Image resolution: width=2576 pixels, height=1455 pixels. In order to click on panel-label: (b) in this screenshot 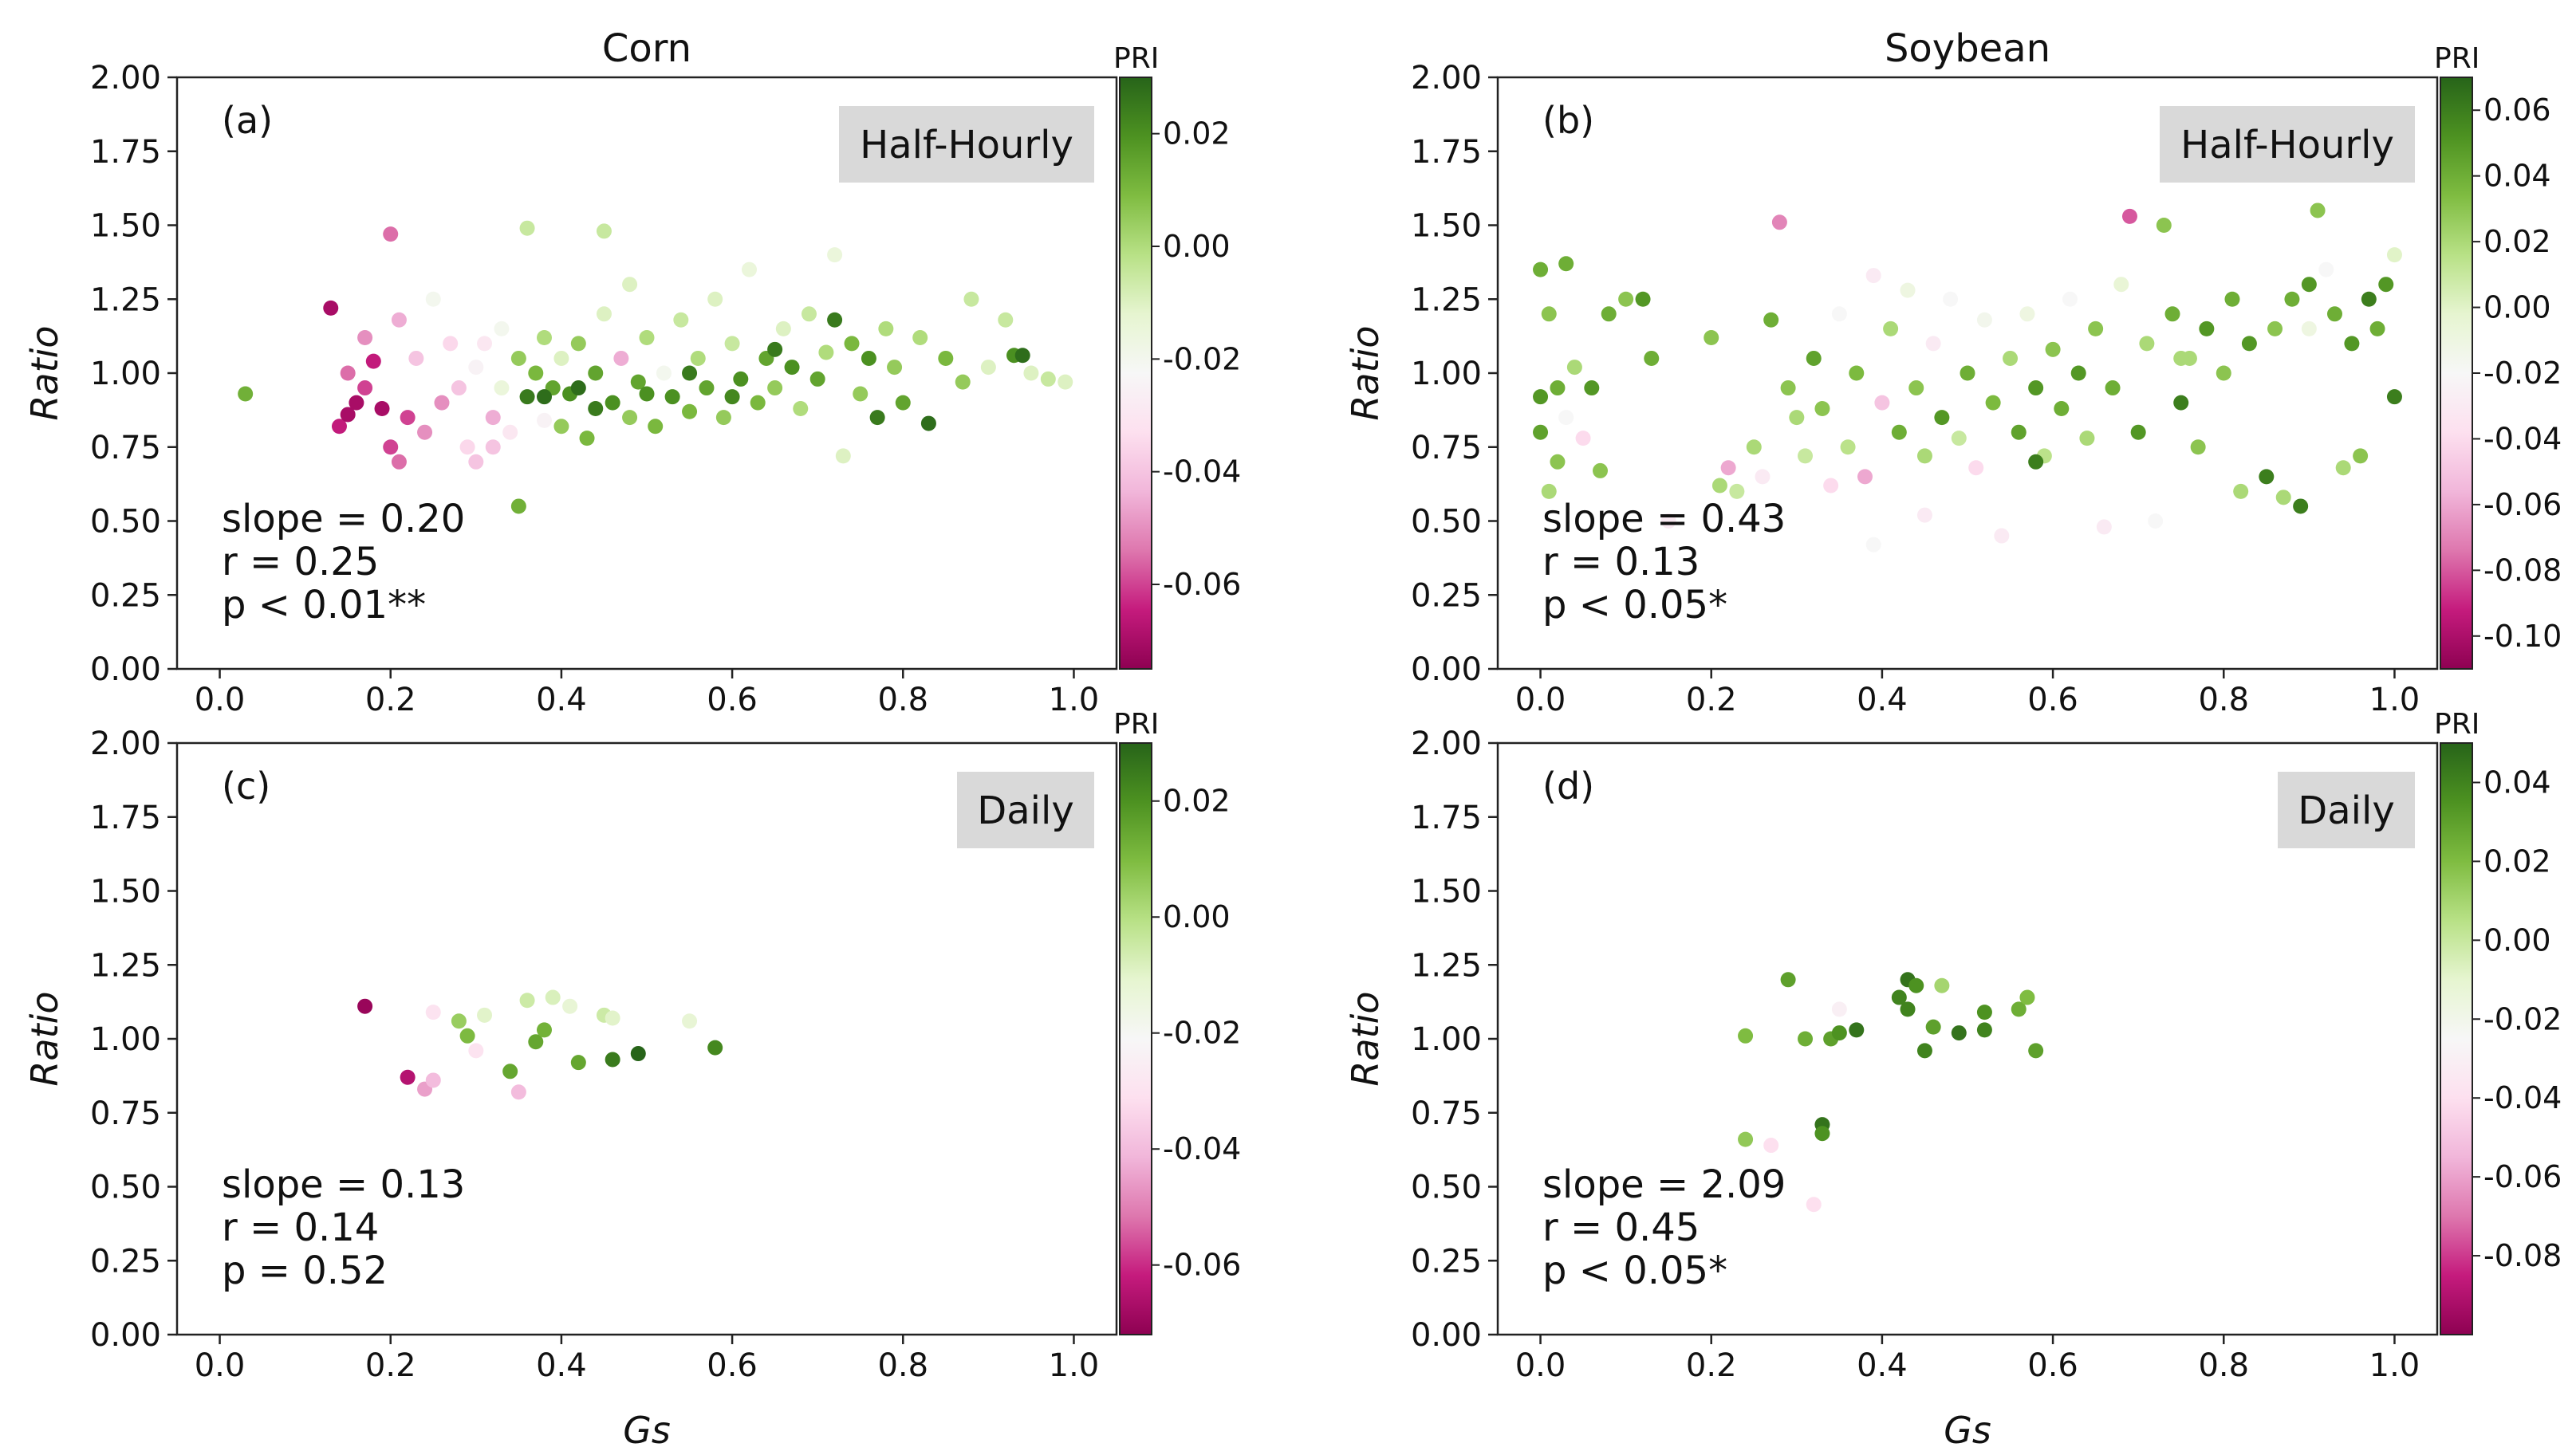, I will do `click(1568, 120)`.